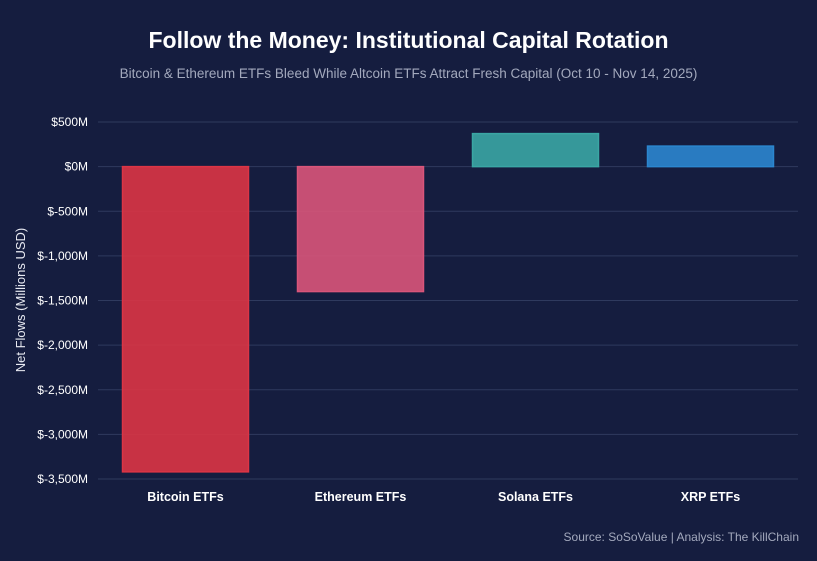  What do you see at coordinates (710, 156) in the screenshot?
I see `bar-xrp-etfs` at bounding box center [710, 156].